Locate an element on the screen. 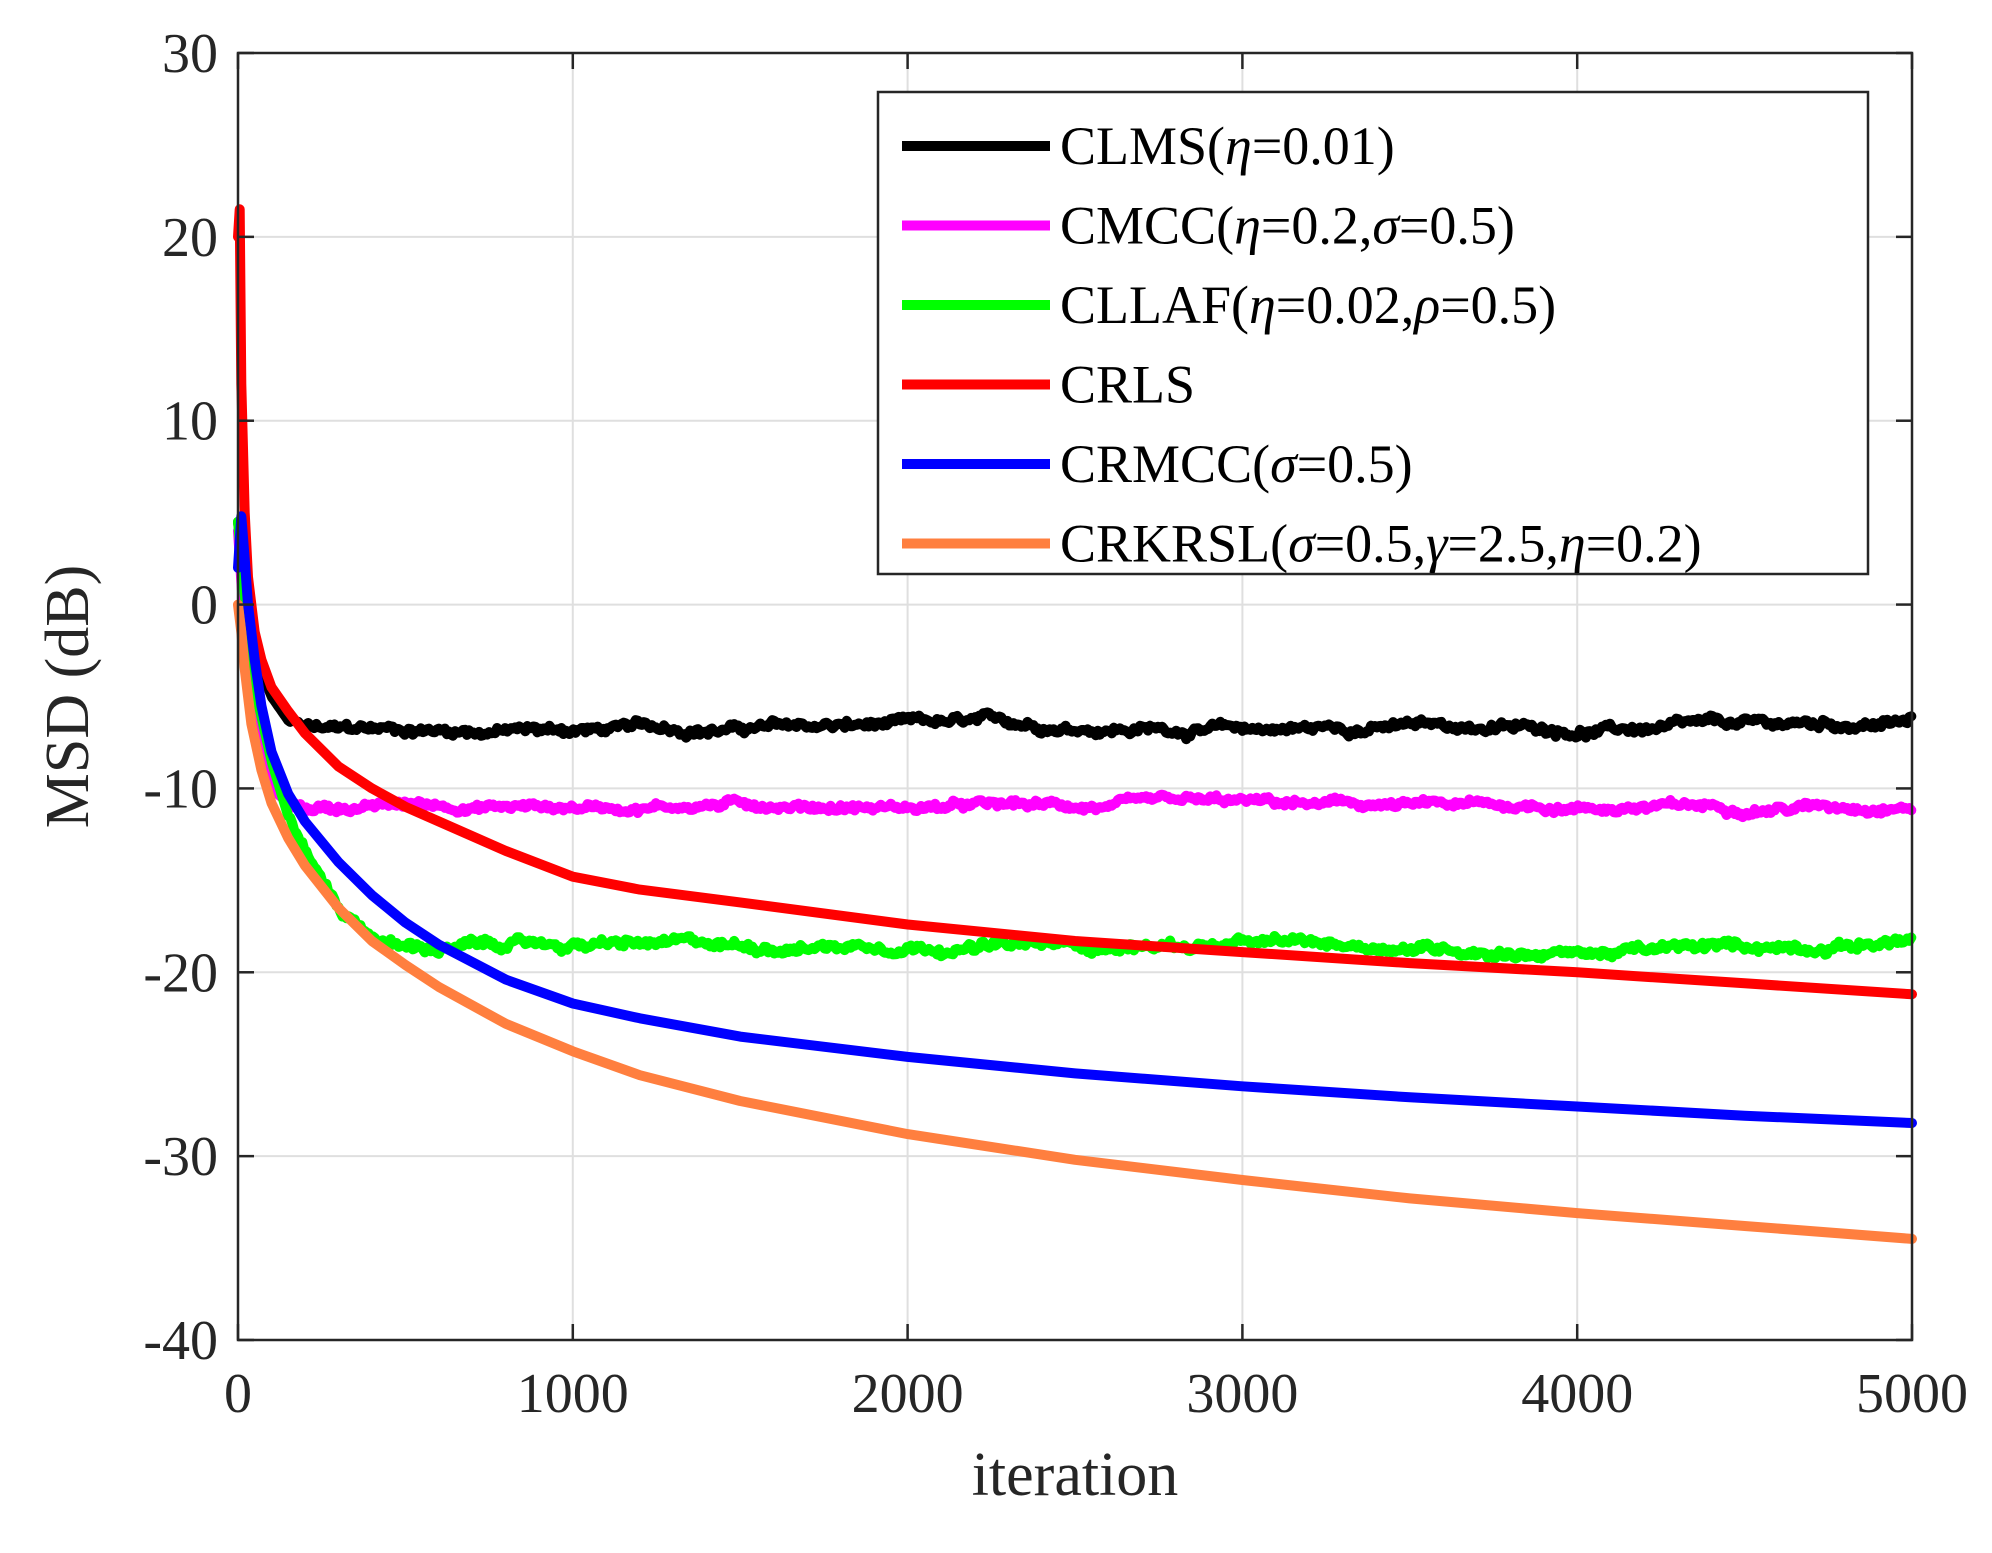 The image size is (1992, 1553). x-tick-label: 0 is located at coordinates (238, 1394).